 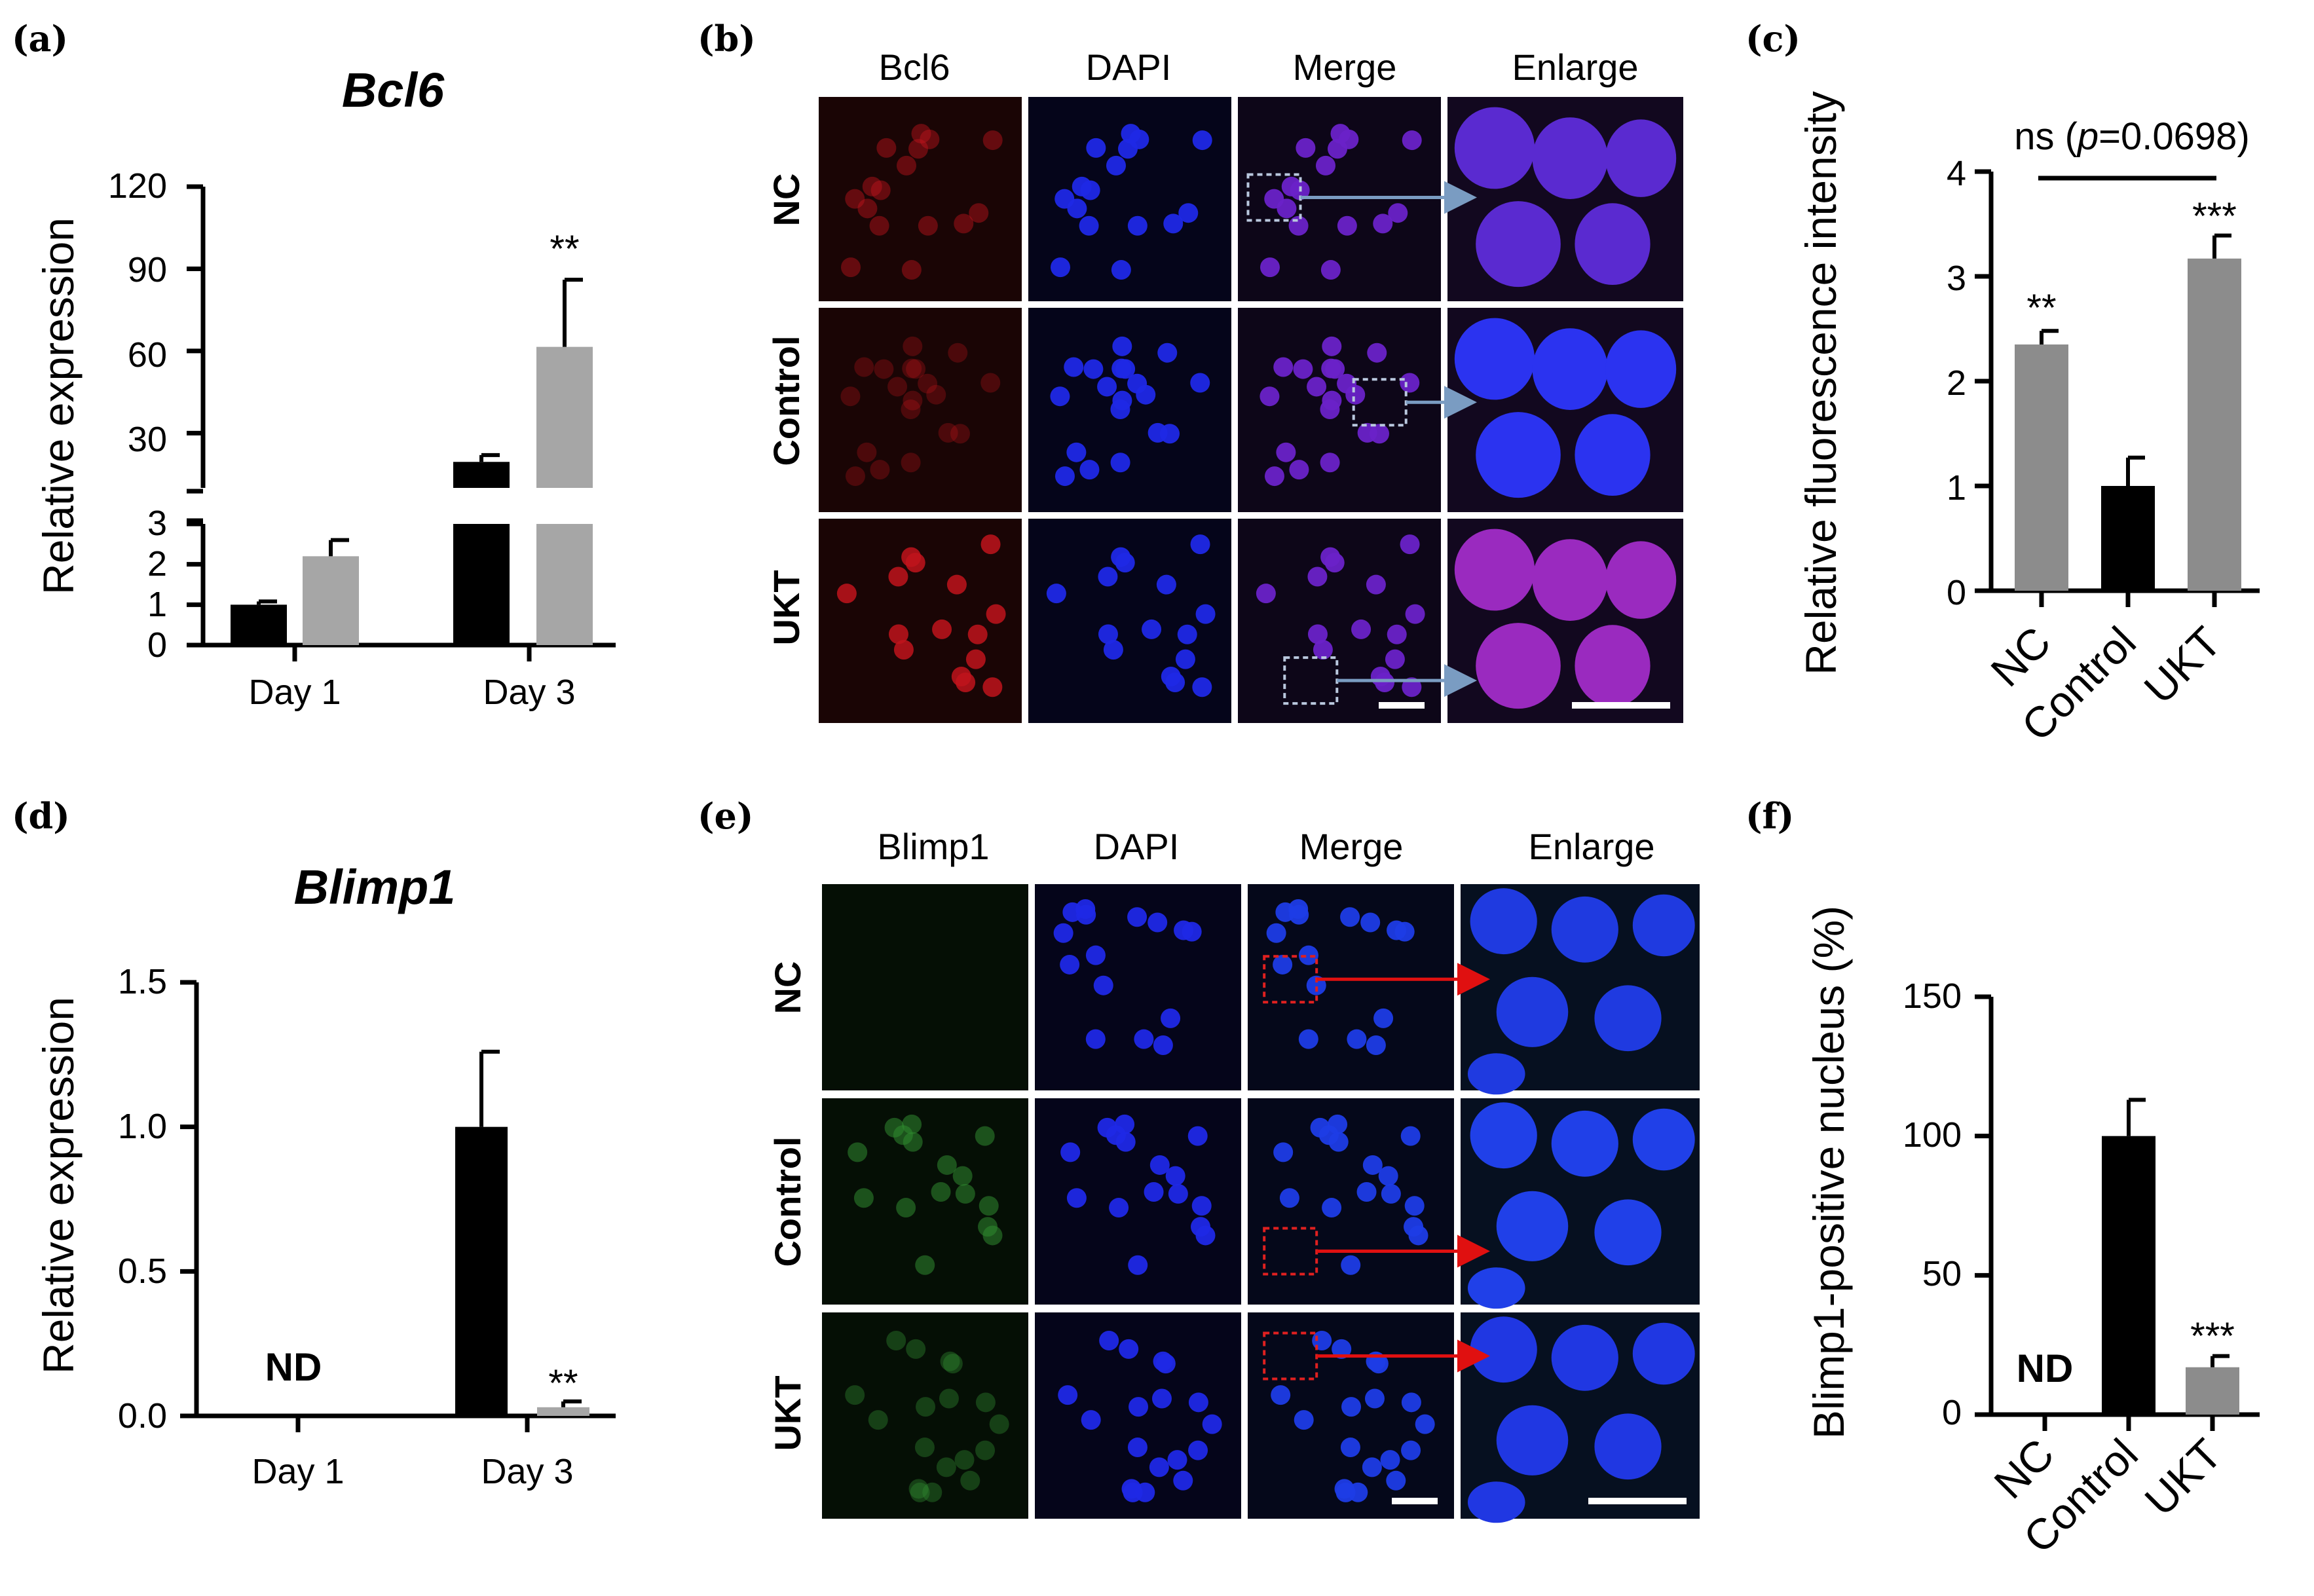 I want to click on panel-b-col-enlarge: Enlarge, so click(x=1575, y=67).